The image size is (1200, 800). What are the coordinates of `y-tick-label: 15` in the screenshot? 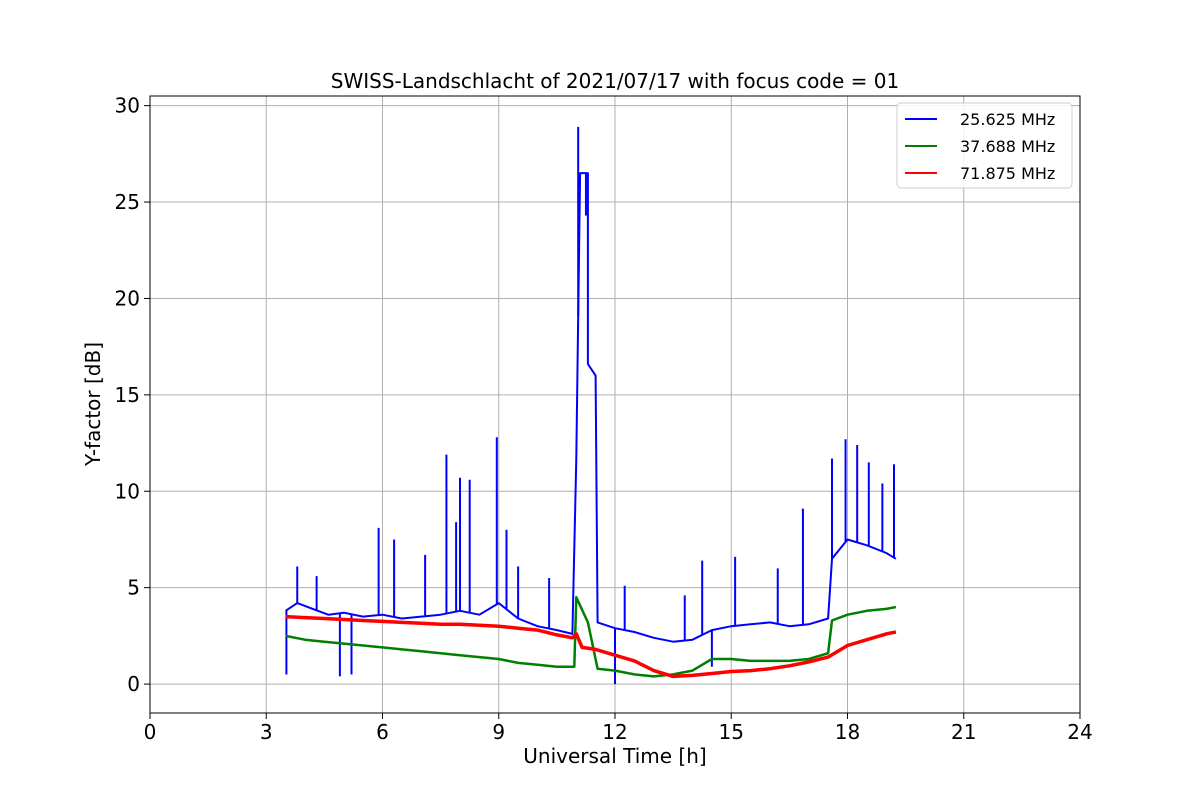 It's located at (127, 395).